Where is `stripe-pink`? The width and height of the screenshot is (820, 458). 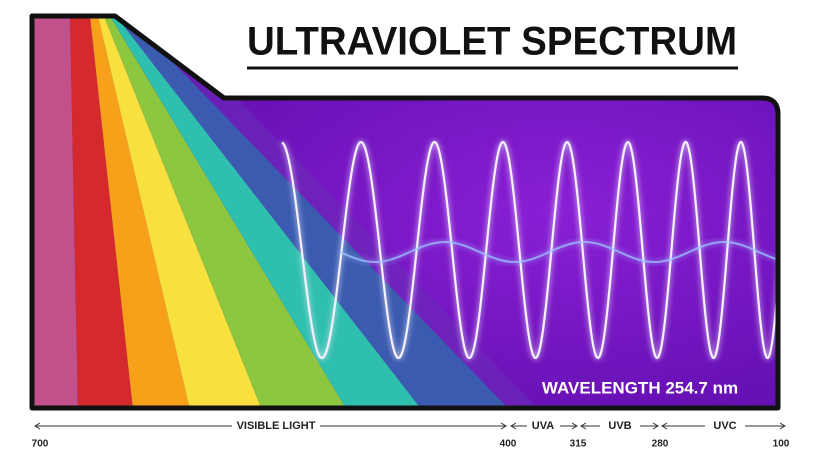
stripe-pink is located at coordinates (55, 212).